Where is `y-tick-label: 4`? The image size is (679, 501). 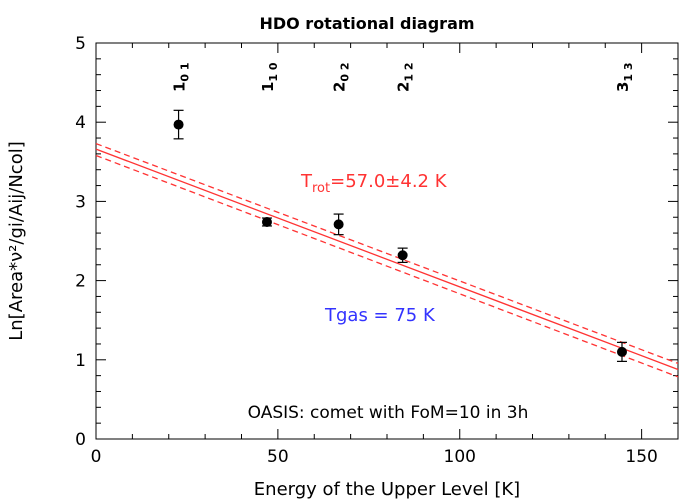 y-tick-label: 4 is located at coordinates (80, 123).